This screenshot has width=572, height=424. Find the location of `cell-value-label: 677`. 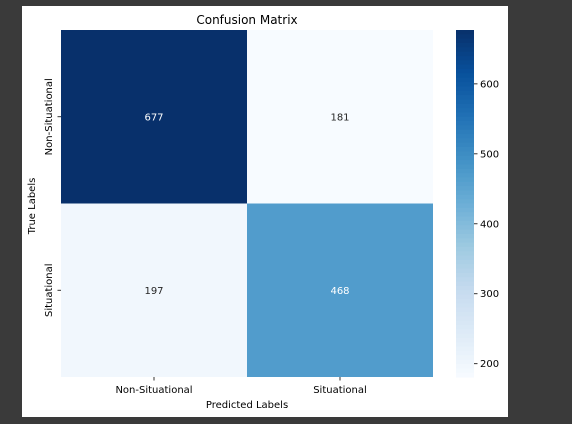

cell-value-label: 677 is located at coordinates (153, 117).